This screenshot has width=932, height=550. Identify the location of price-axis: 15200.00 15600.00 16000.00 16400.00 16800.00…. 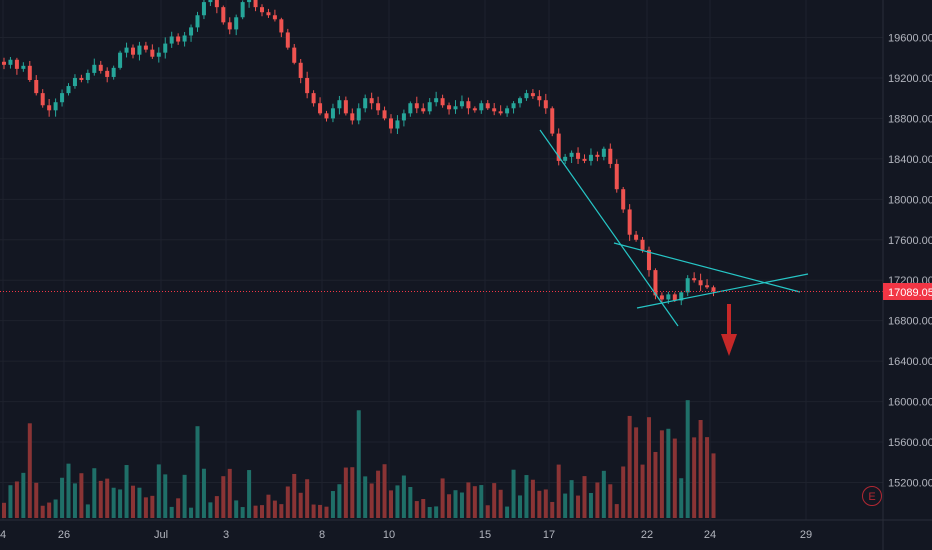
(907, 275).